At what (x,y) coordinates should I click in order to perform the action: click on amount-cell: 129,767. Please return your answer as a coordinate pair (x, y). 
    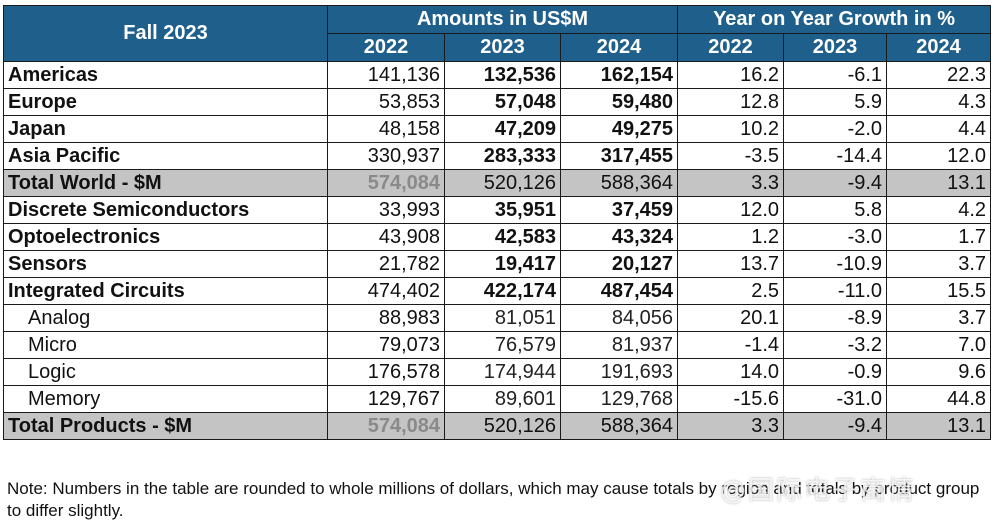
    Looking at the image, I should click on (386, 399).